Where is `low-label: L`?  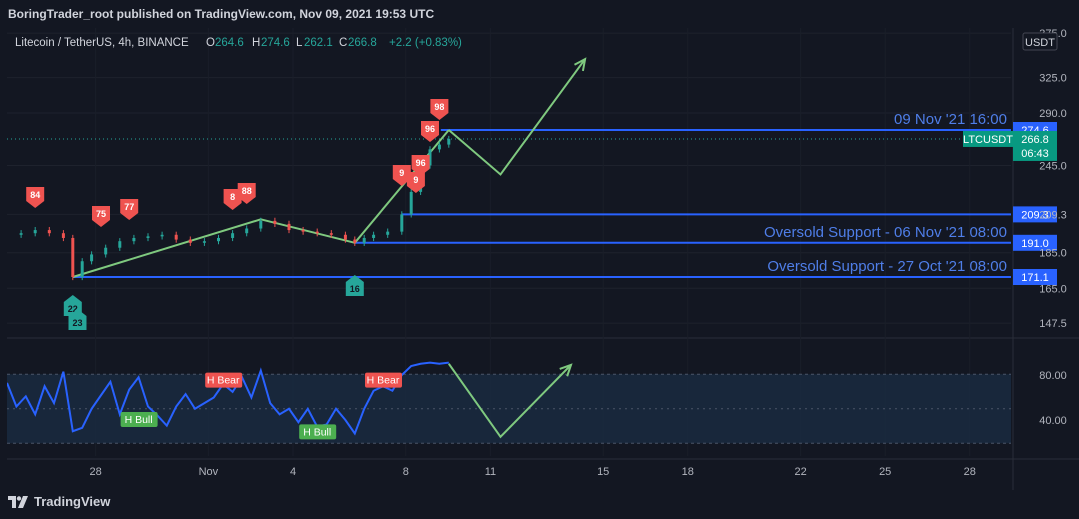 low-label: L is located at coordinates (299, 43).